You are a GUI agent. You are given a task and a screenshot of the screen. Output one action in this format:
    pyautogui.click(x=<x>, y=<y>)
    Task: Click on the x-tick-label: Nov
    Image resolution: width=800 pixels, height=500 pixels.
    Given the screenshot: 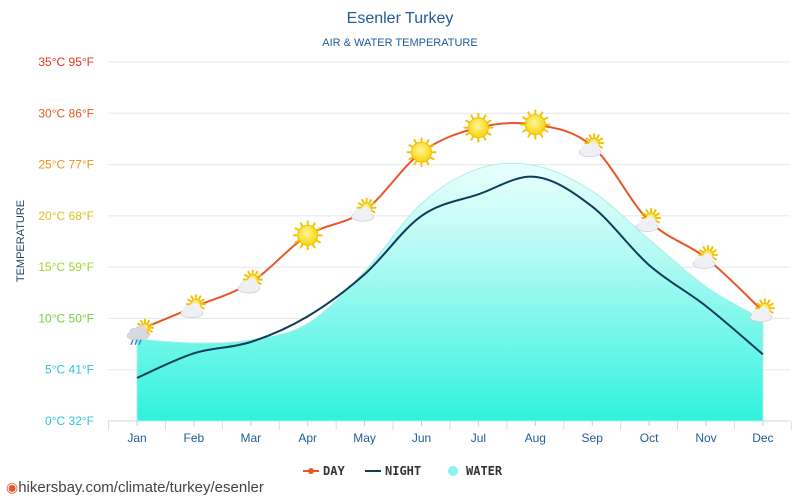 What is the action you would take?
    pyautogui.click(x=705, y=438)
    